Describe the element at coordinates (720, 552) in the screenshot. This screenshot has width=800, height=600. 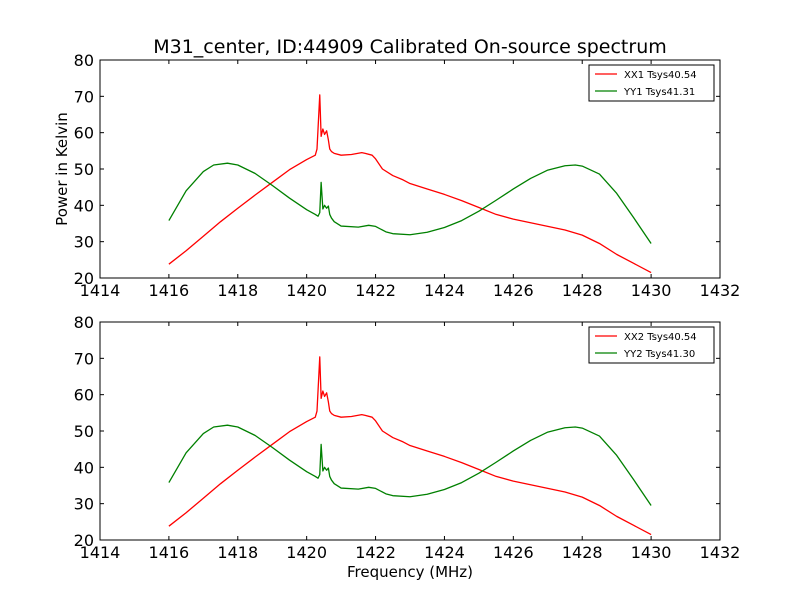
I see `bottom-x-tick-label: 1432` at that location.